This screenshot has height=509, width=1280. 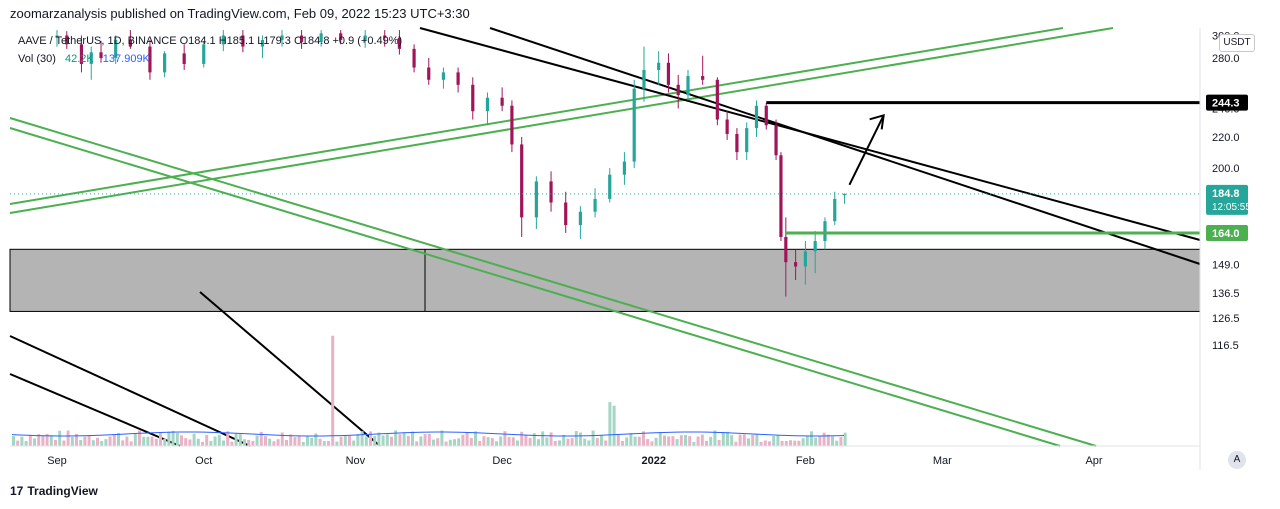 What do you see at coordinates (866, 150) in the screenshot?
I see `projection-arrow-line` at bounding box center [866, 150].